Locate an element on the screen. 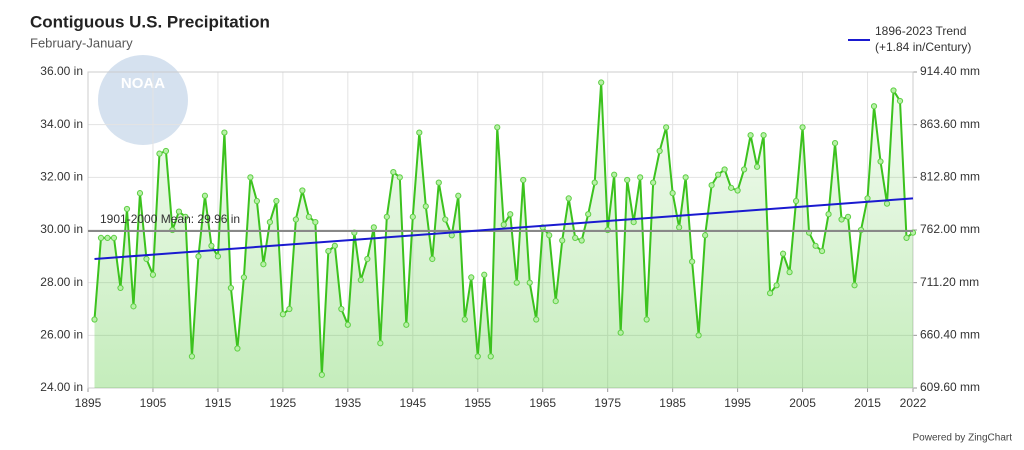  y2-tick-label: 711.20 mm is located at coordinates (949, 282).